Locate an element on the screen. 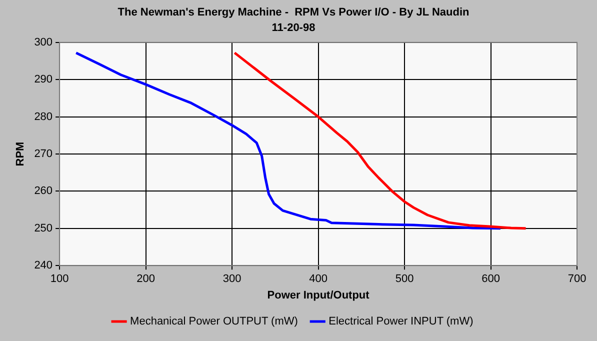  x-tick-label: 400 is located at coordinates (318, 279).